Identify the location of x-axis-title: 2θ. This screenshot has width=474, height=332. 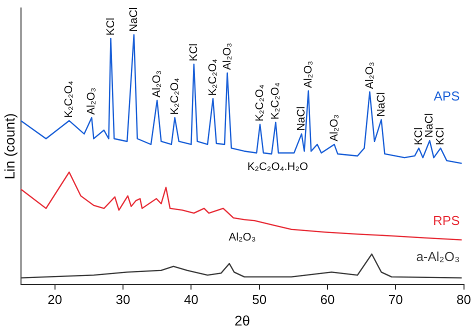
(242, 320).